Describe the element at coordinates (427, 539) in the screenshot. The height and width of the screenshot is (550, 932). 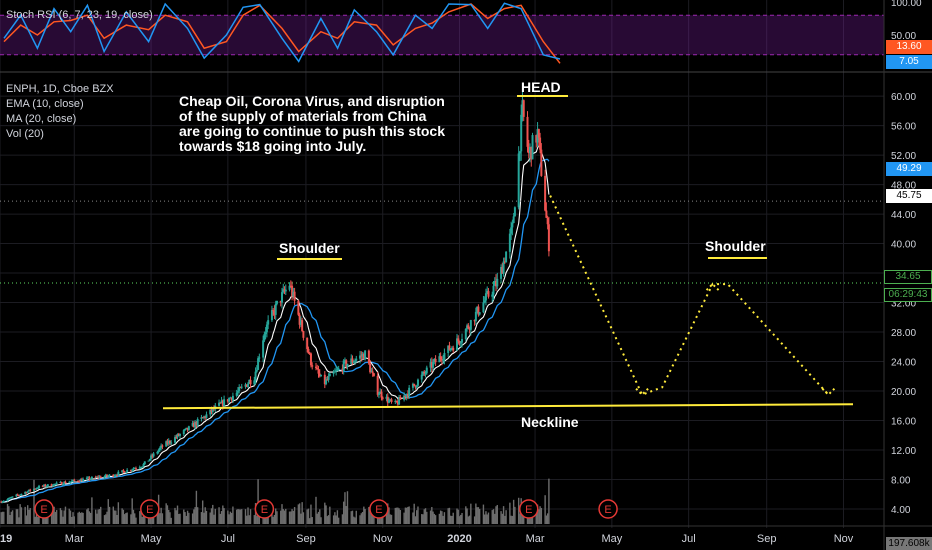
I see `time-axis: 2019 Mar May Jul Sep Nov 2020 Mar May Jul Sep Nov` at that location.